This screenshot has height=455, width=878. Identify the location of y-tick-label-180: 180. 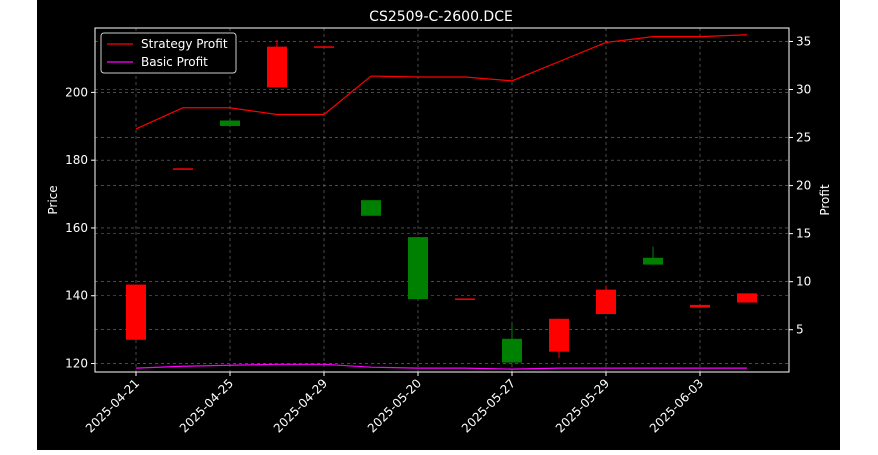
(76, 160).